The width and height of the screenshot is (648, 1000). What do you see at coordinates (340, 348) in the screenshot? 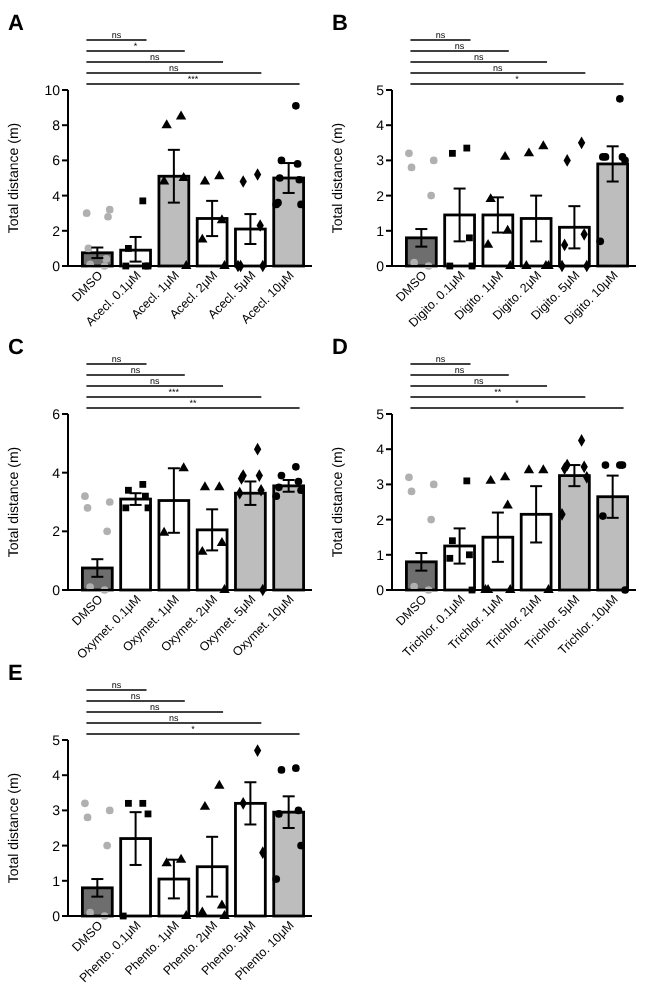
I see `chart-title: D` at bounding box center [340, 348].